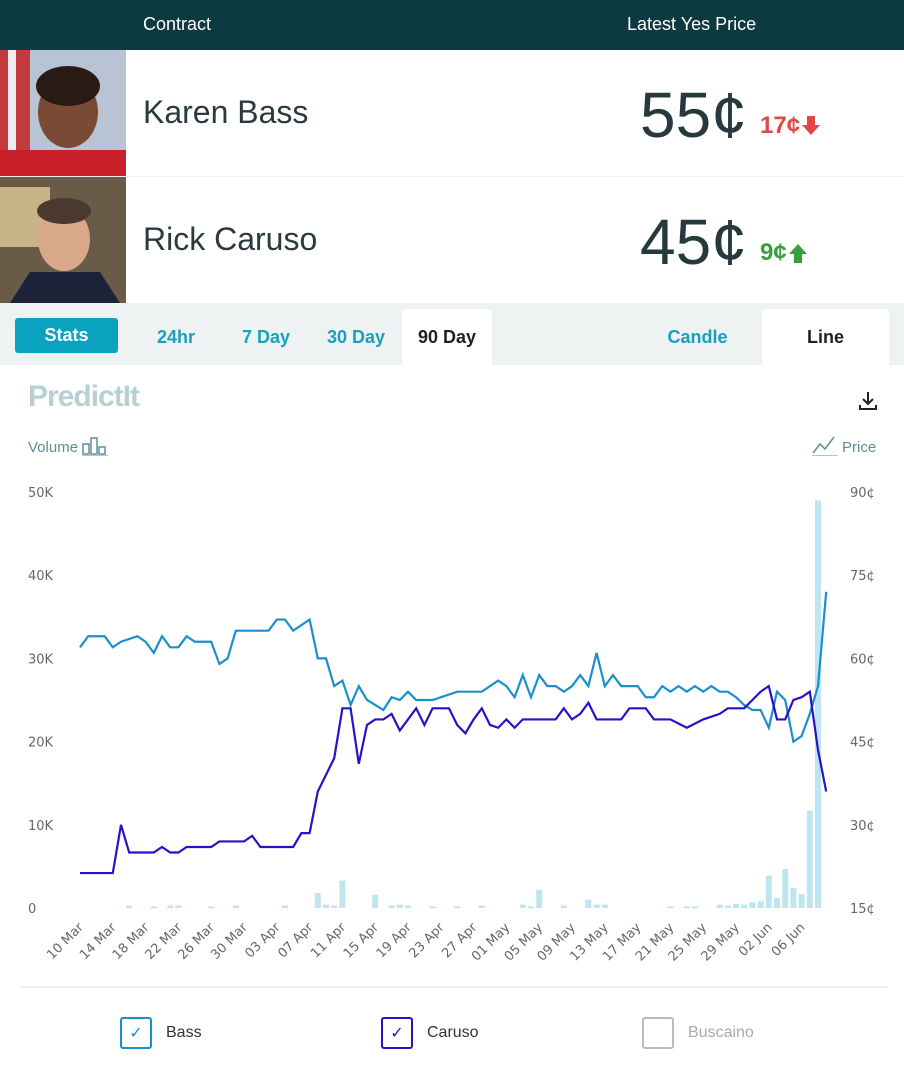 This screenshot has height=1067, width=904. I want to click on tab-24hr: 24hr, so click(176, 336).